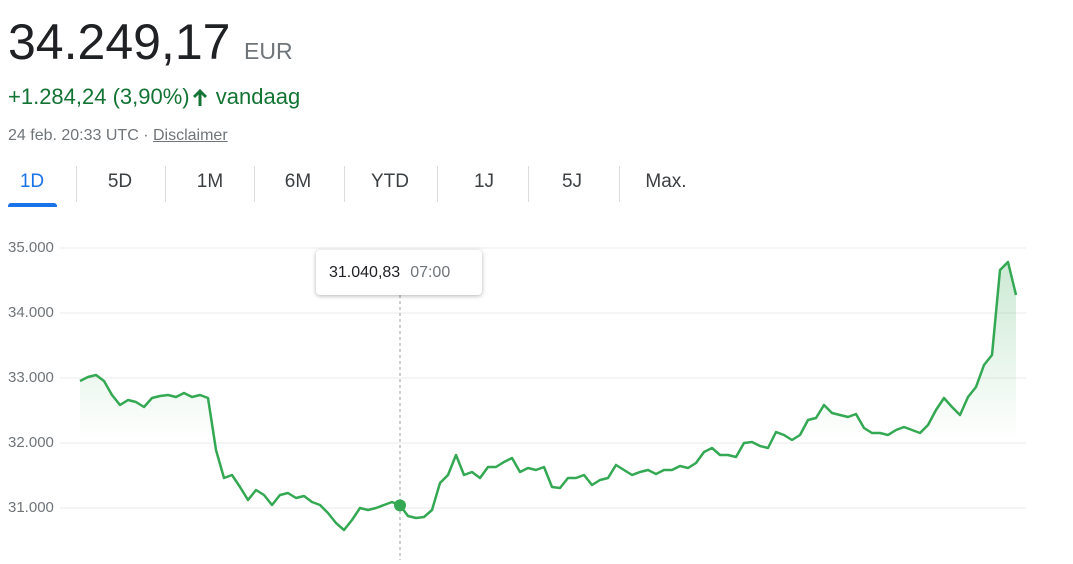  I want to click on active-tab-indicator, so click(32, 205).